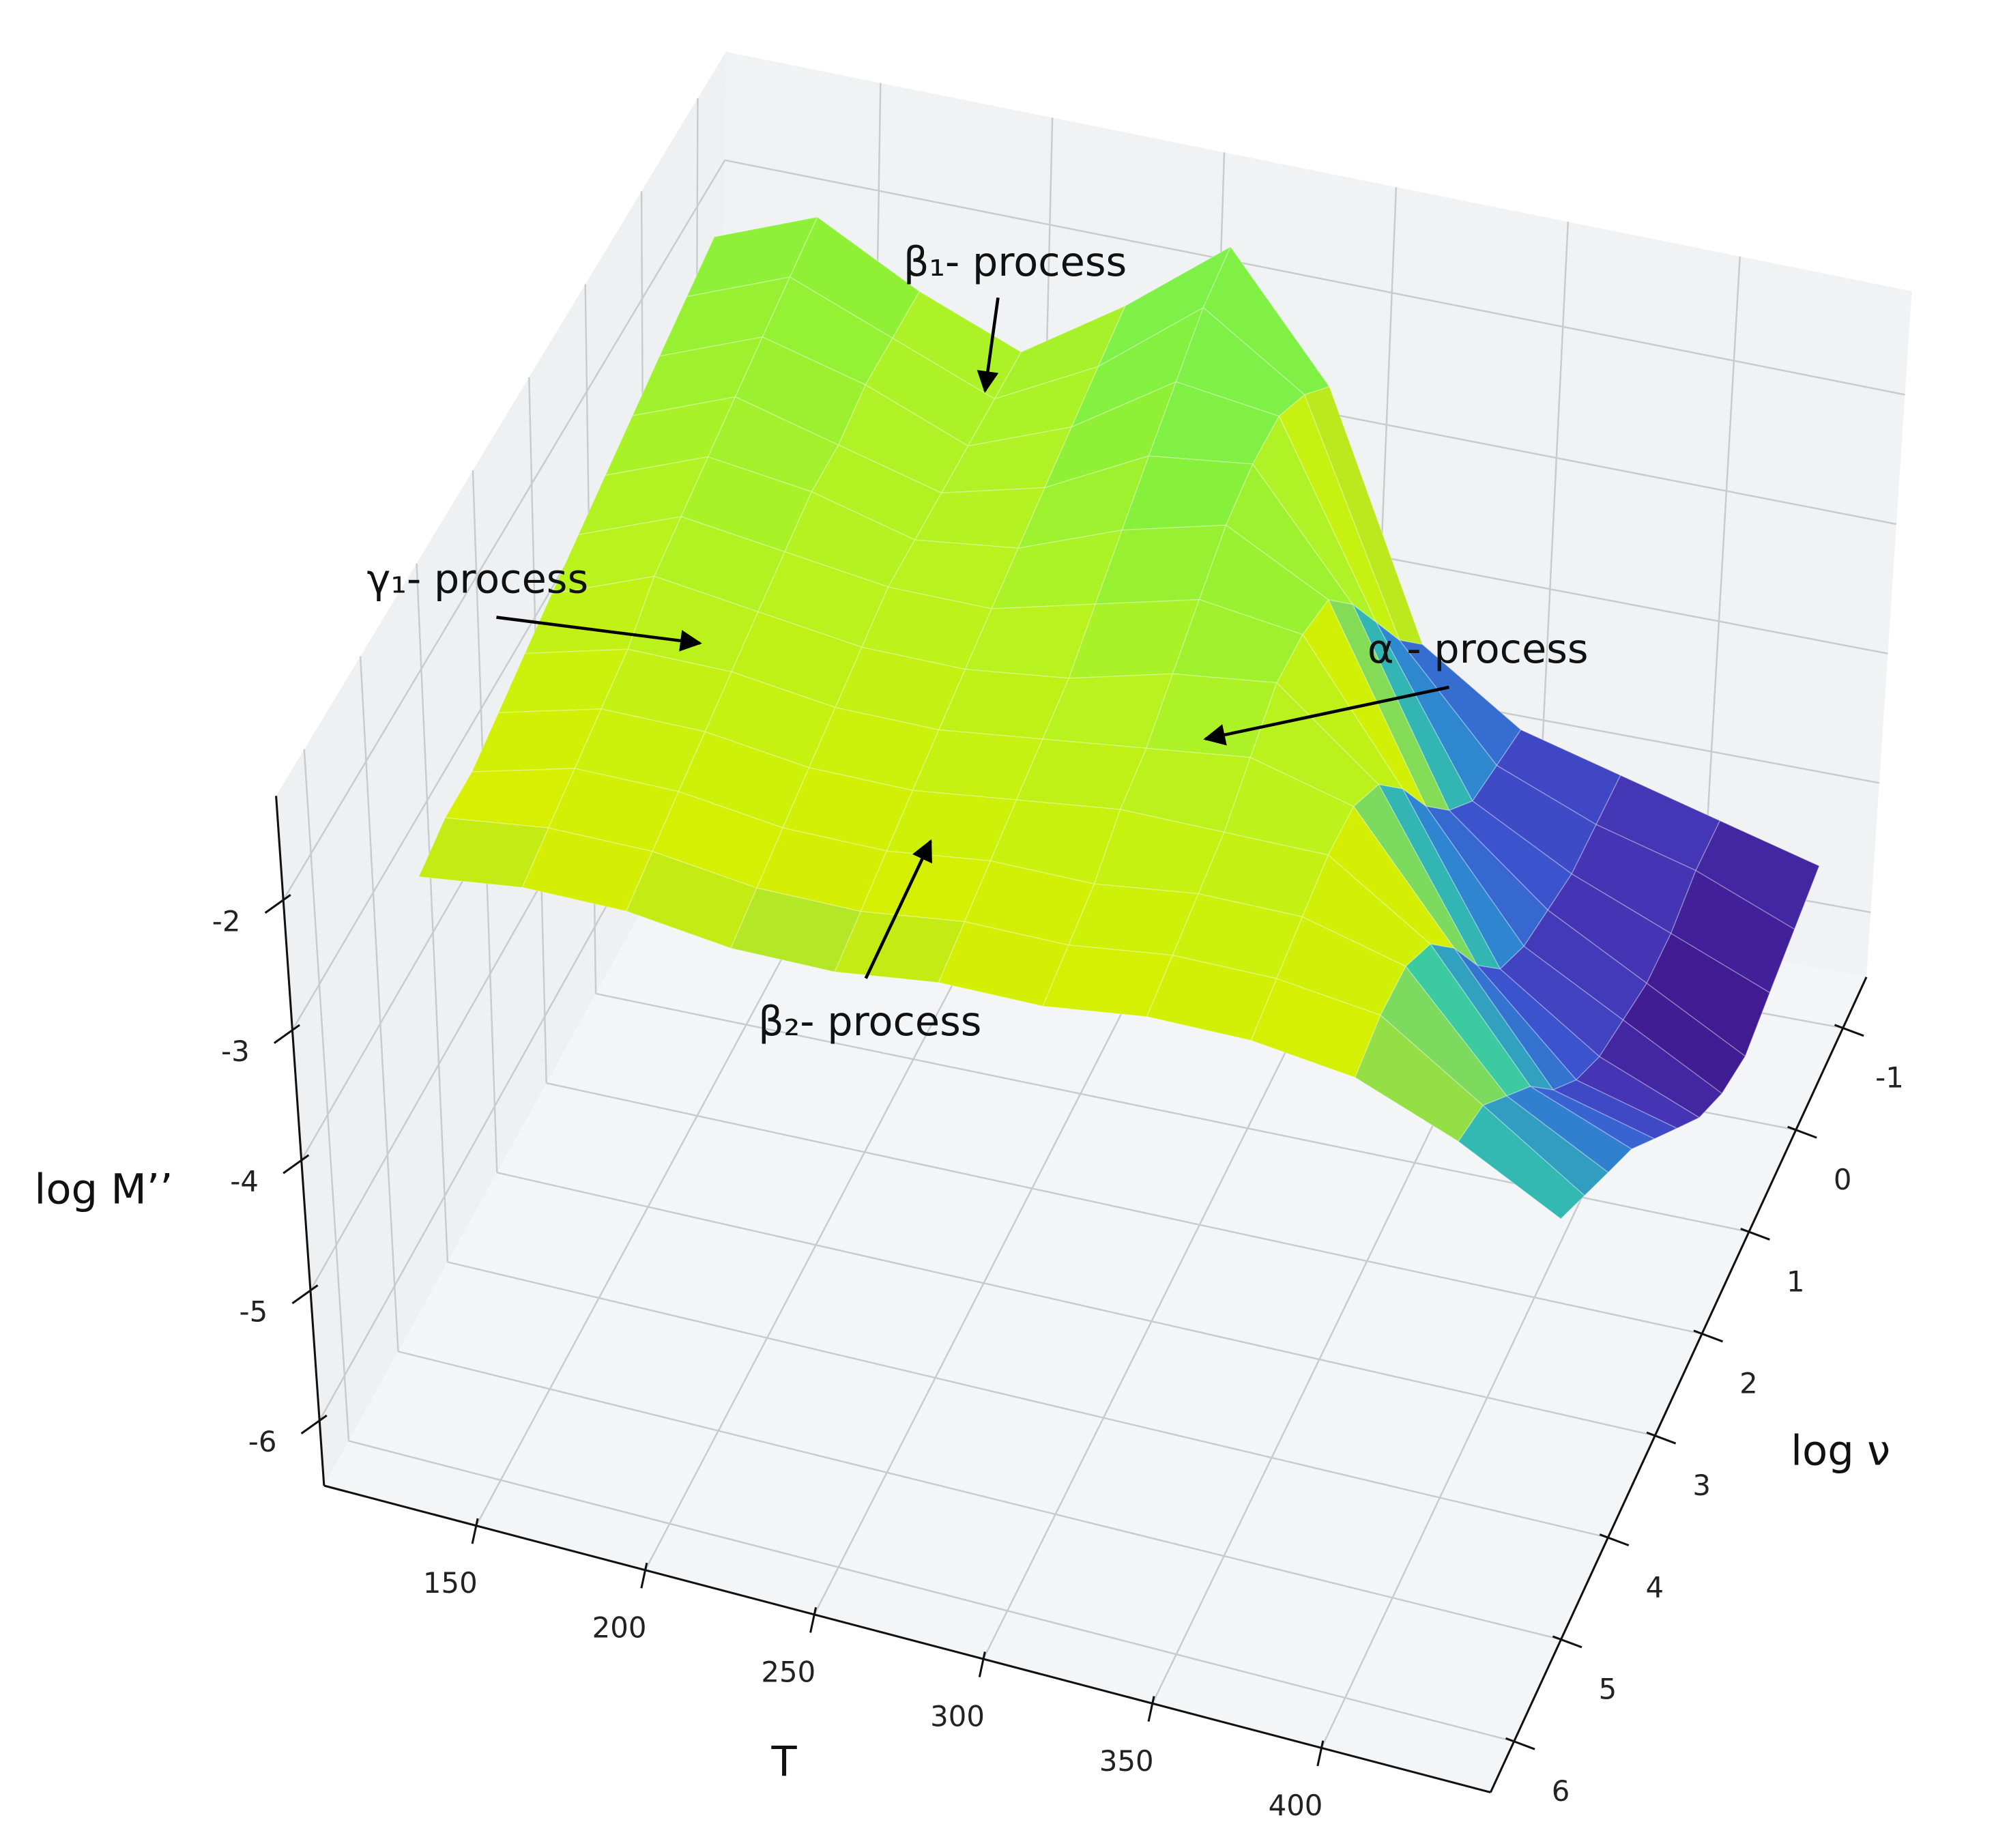 This screenshot has width=2009, height=1848. Describe the element at coordinates (619, 1627) in the screenshot. I see `x-tick-label: 200` at that location.